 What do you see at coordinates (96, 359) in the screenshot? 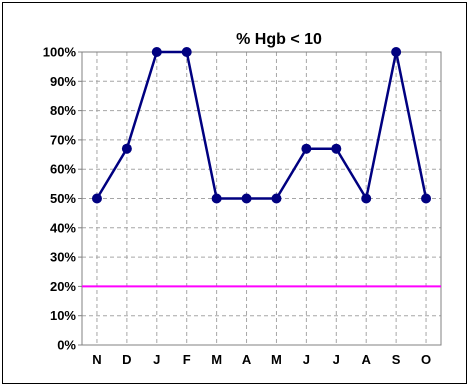
I see `x-tick-label: N` at bounding box center [96, 359].